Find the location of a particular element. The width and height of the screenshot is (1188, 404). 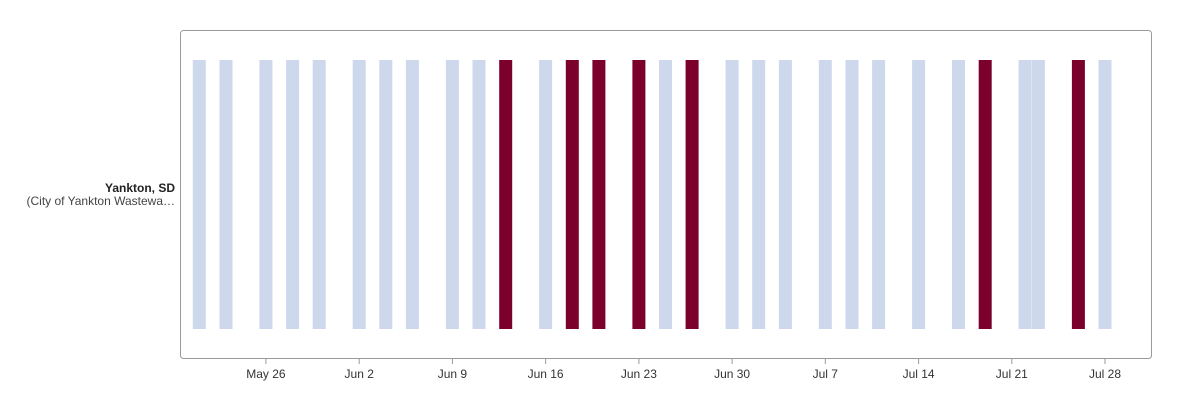

x-tick-label: Jun 30 is located at coordinates (732, 374).